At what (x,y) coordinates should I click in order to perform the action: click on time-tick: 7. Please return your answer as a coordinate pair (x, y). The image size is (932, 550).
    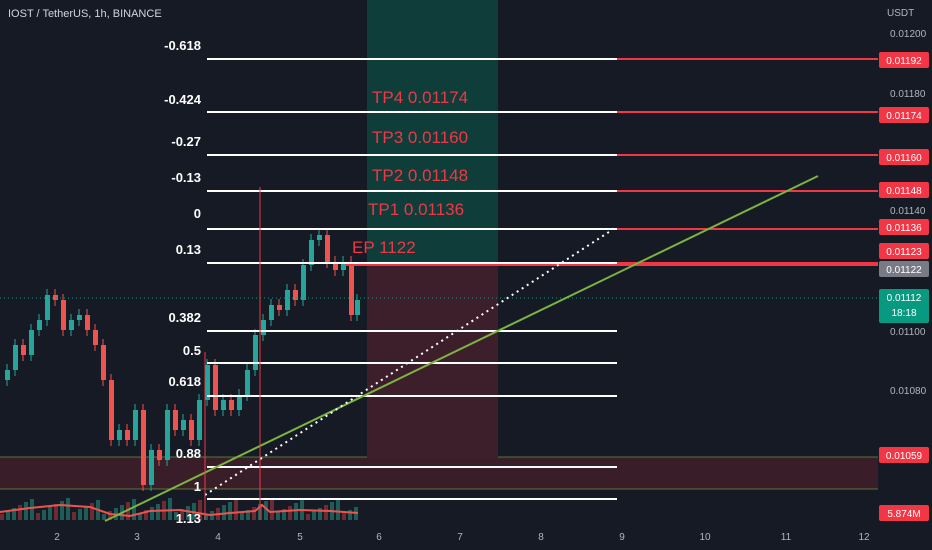
    Looking at the image, I should click on (460, 537).